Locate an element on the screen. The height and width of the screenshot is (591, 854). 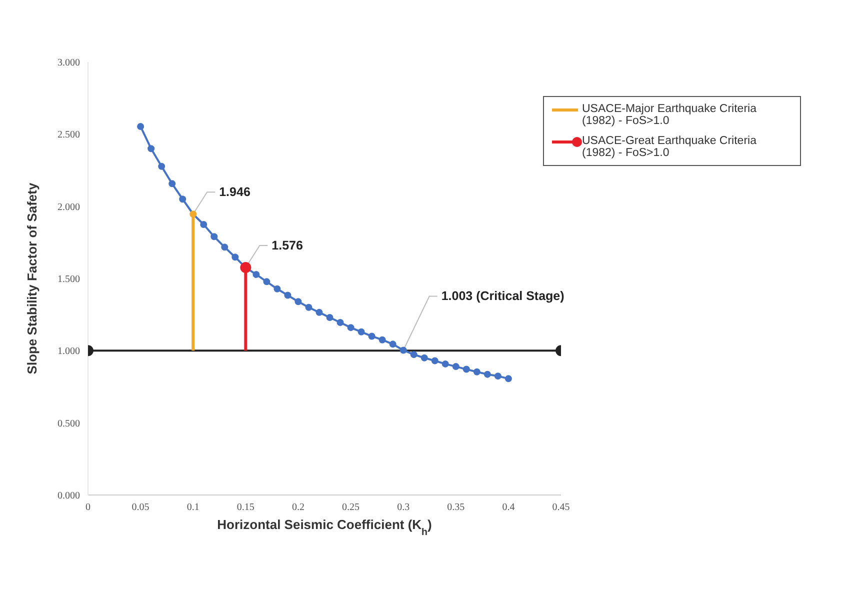
x-axis-title: Horizontal Seismic Coefficient (K$_{h}$) is located at coordinates (324, 527).